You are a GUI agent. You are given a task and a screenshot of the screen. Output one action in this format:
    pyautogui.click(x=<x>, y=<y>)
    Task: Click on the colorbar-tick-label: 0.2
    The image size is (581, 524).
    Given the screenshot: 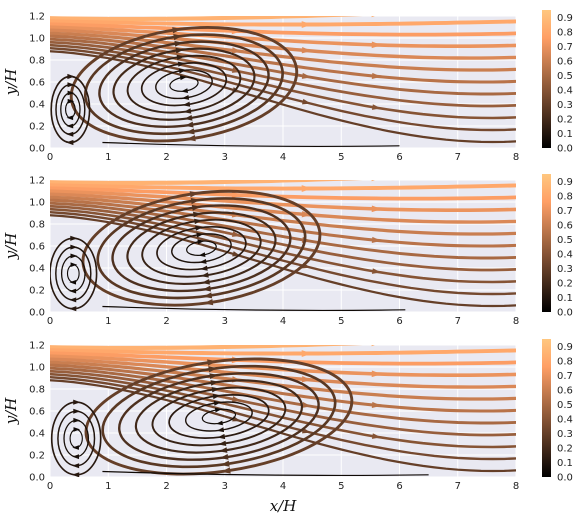 What is the action you would take?
    pyautogui.click(x=565, y=448)
    